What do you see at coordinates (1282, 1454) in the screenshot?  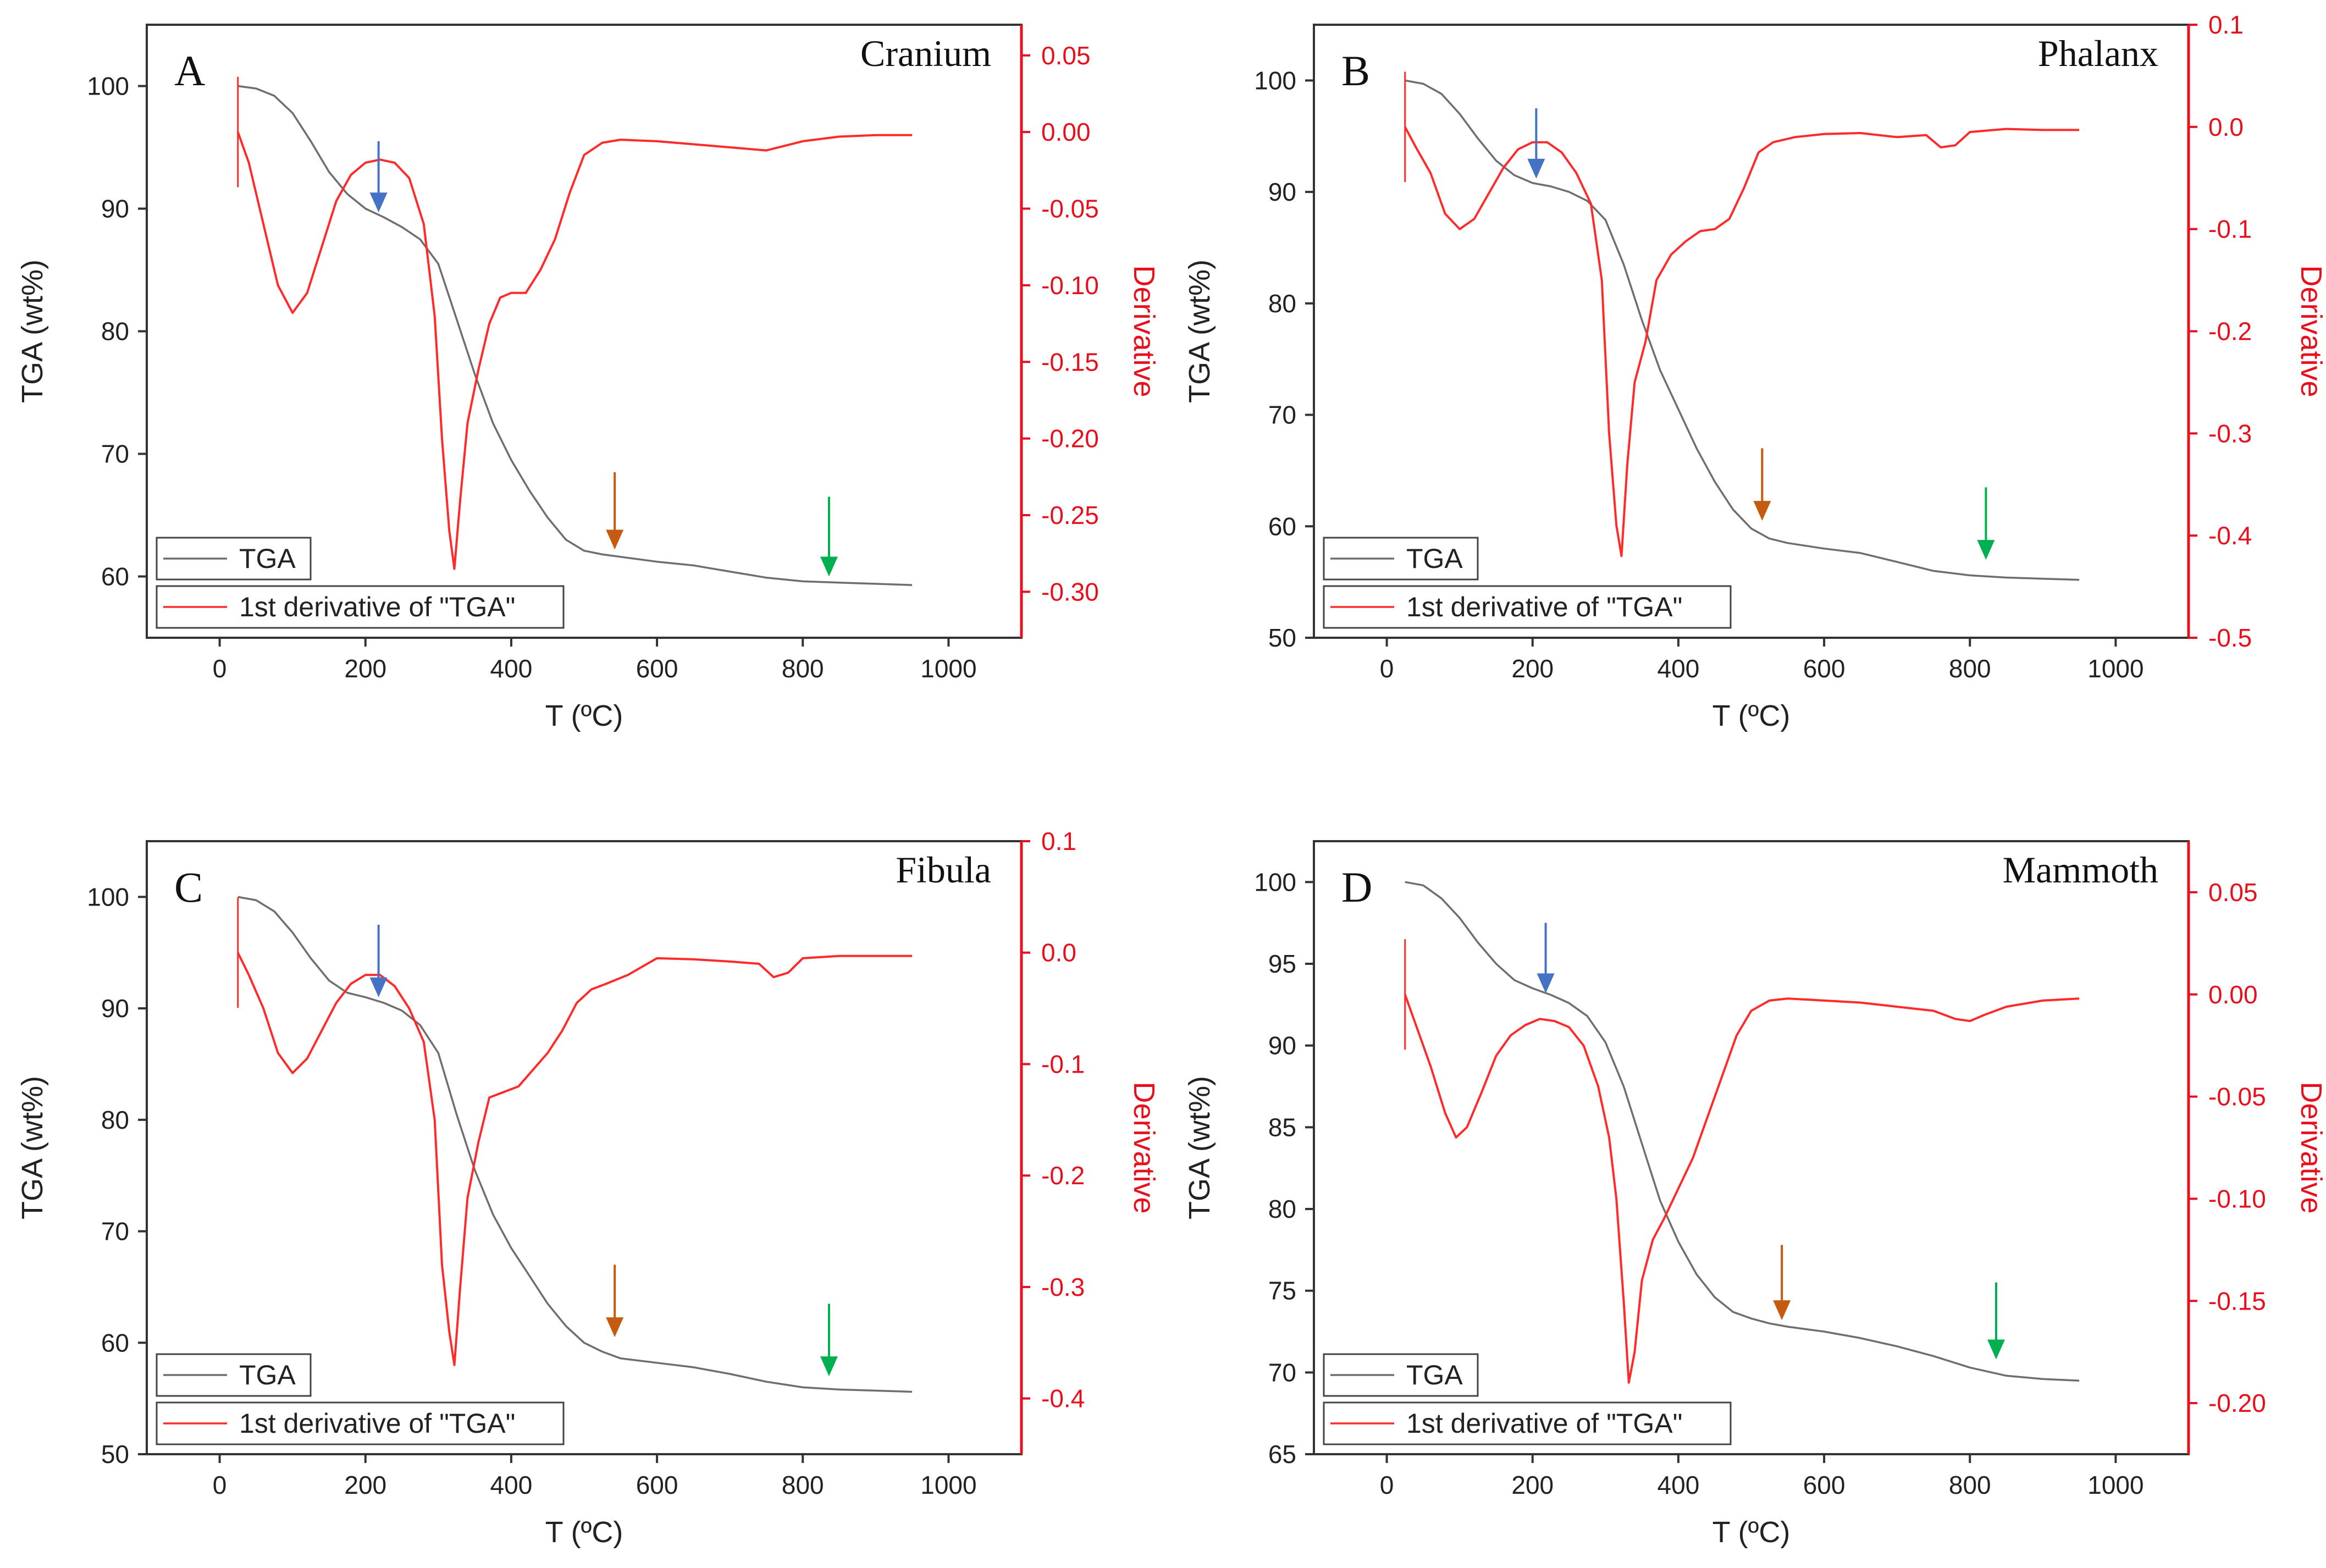 I see `y-tick-label: 65` at bounding box center [1282, 1454].